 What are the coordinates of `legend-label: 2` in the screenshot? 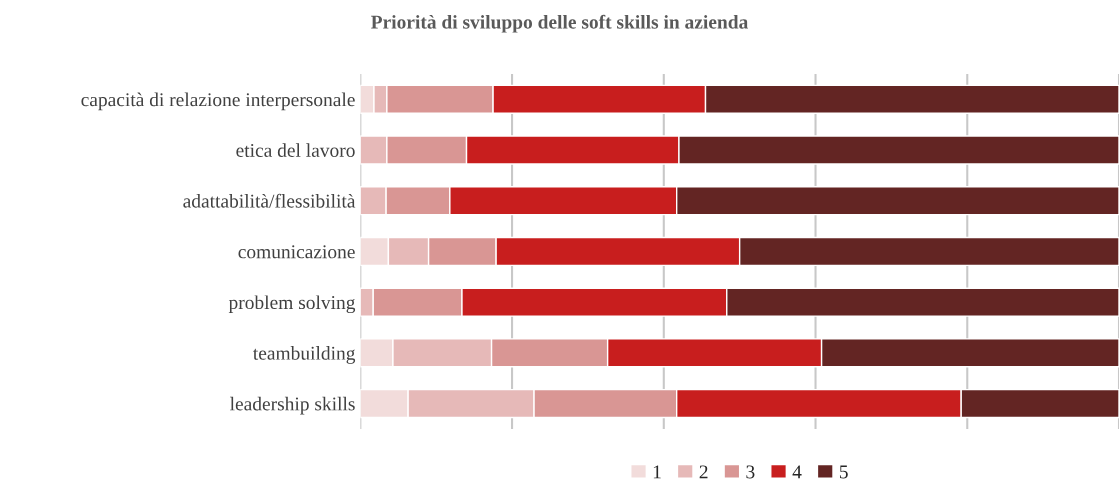 It's located at (703, 472).